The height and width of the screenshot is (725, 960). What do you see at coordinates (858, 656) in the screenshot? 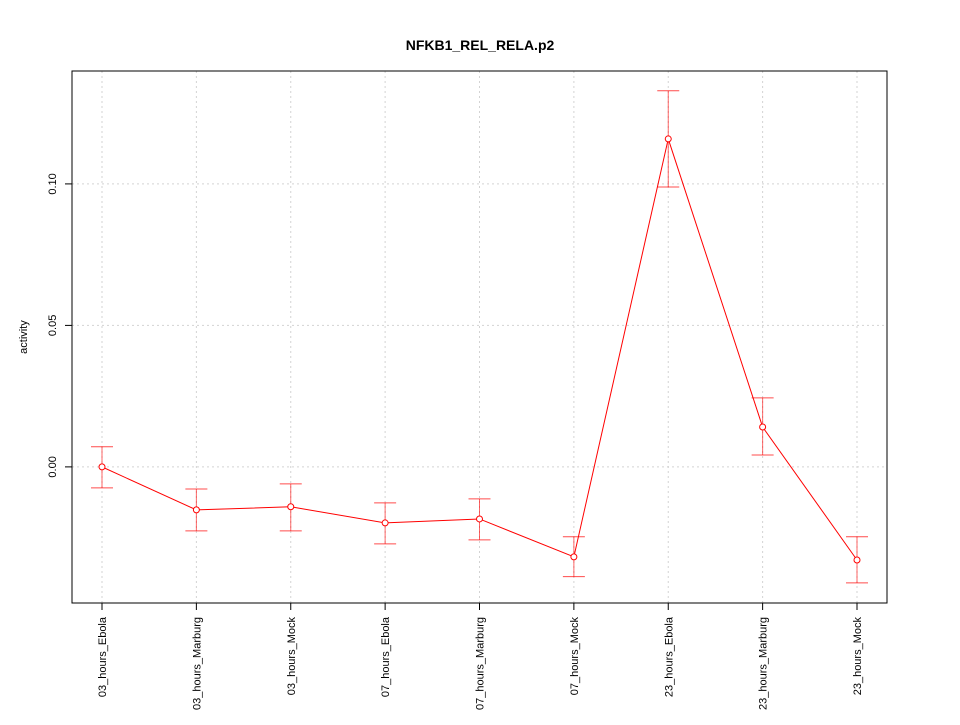
I see `x-tick-label: 23_hours_Mock` at bounding box center [858, 656].